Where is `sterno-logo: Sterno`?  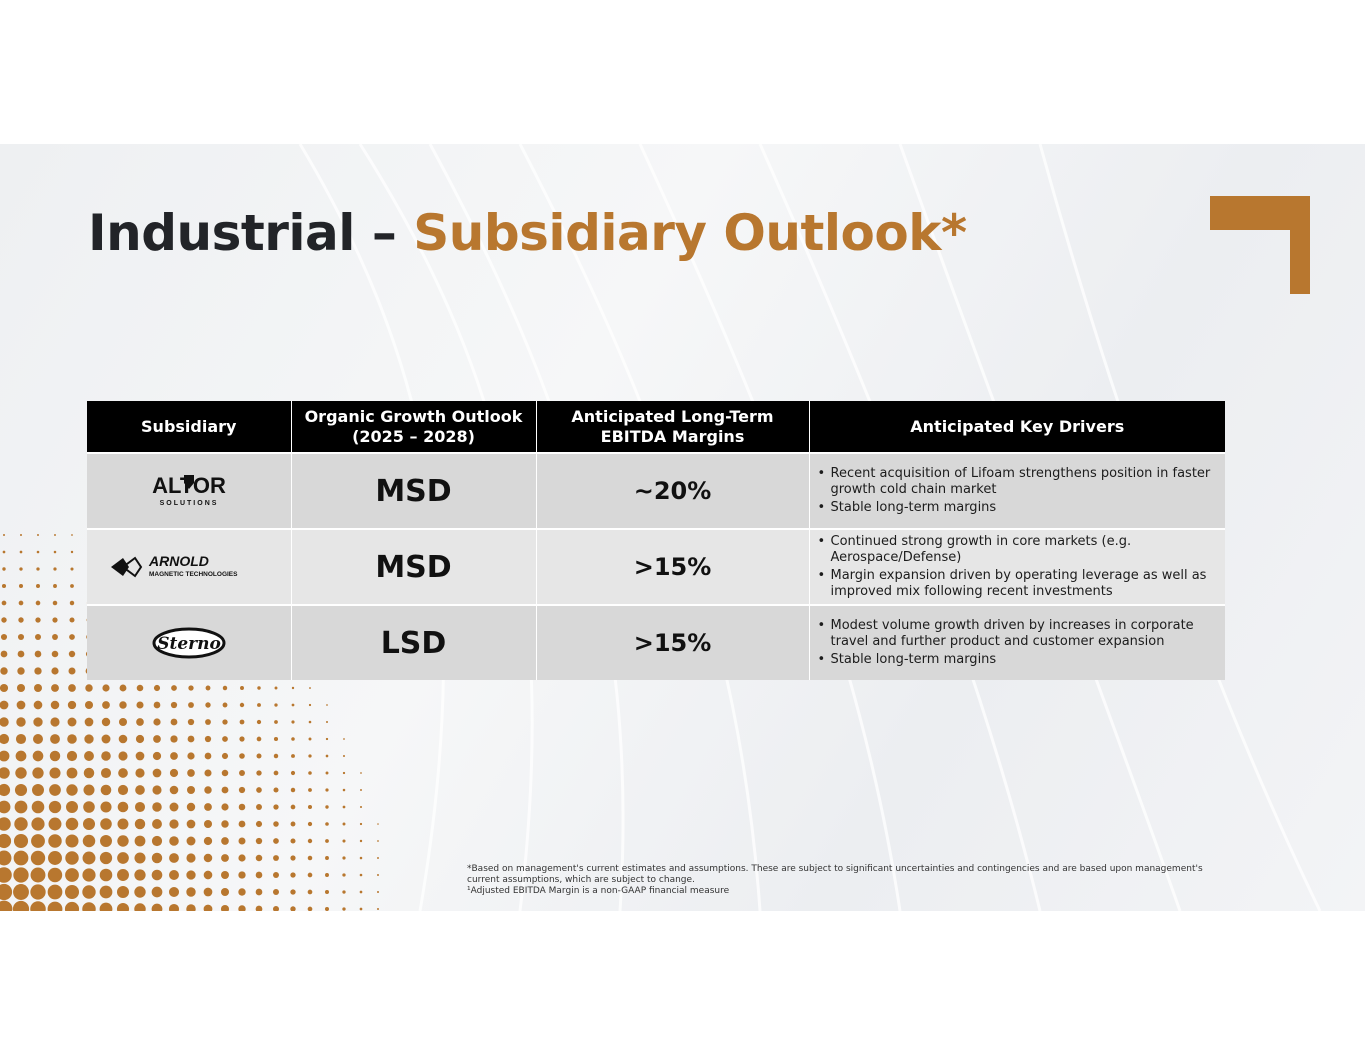
sterno-logo: Sterno is located at coordinates (189, 643).